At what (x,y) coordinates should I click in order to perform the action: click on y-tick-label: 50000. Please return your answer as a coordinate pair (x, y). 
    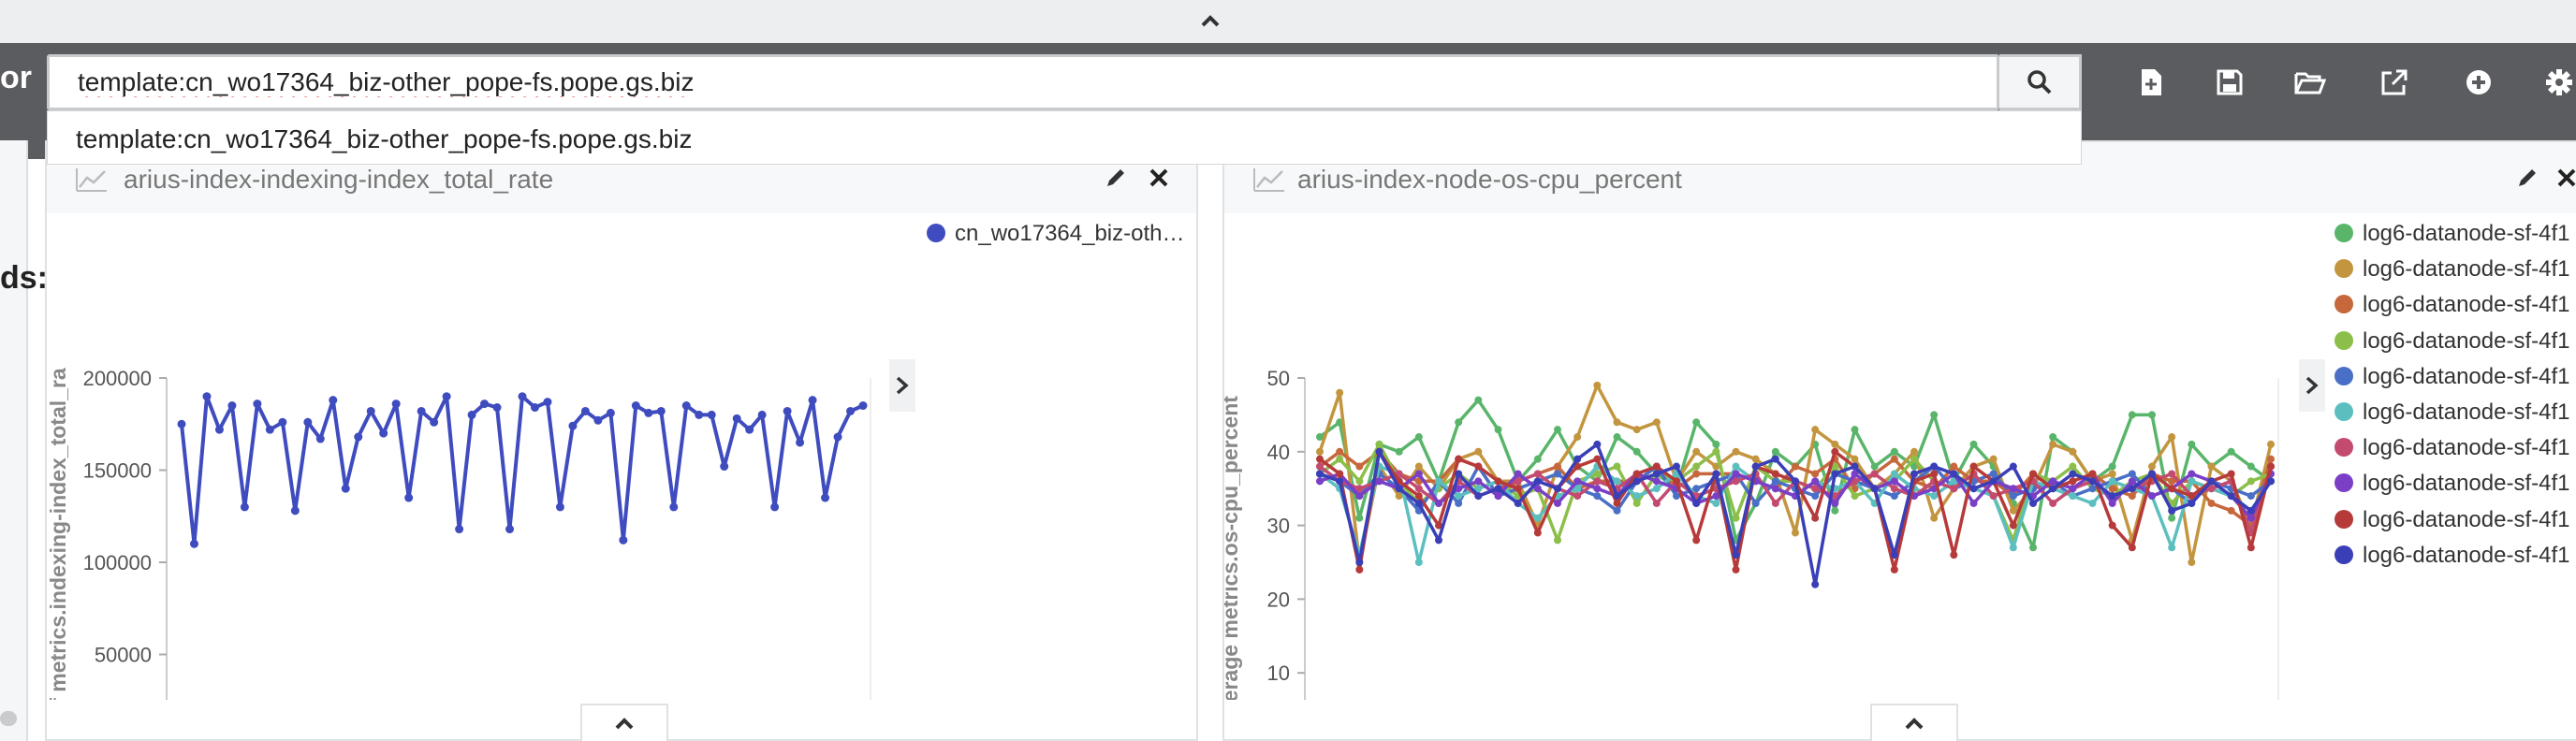
    Looking at the image, I should click on (124, 655).